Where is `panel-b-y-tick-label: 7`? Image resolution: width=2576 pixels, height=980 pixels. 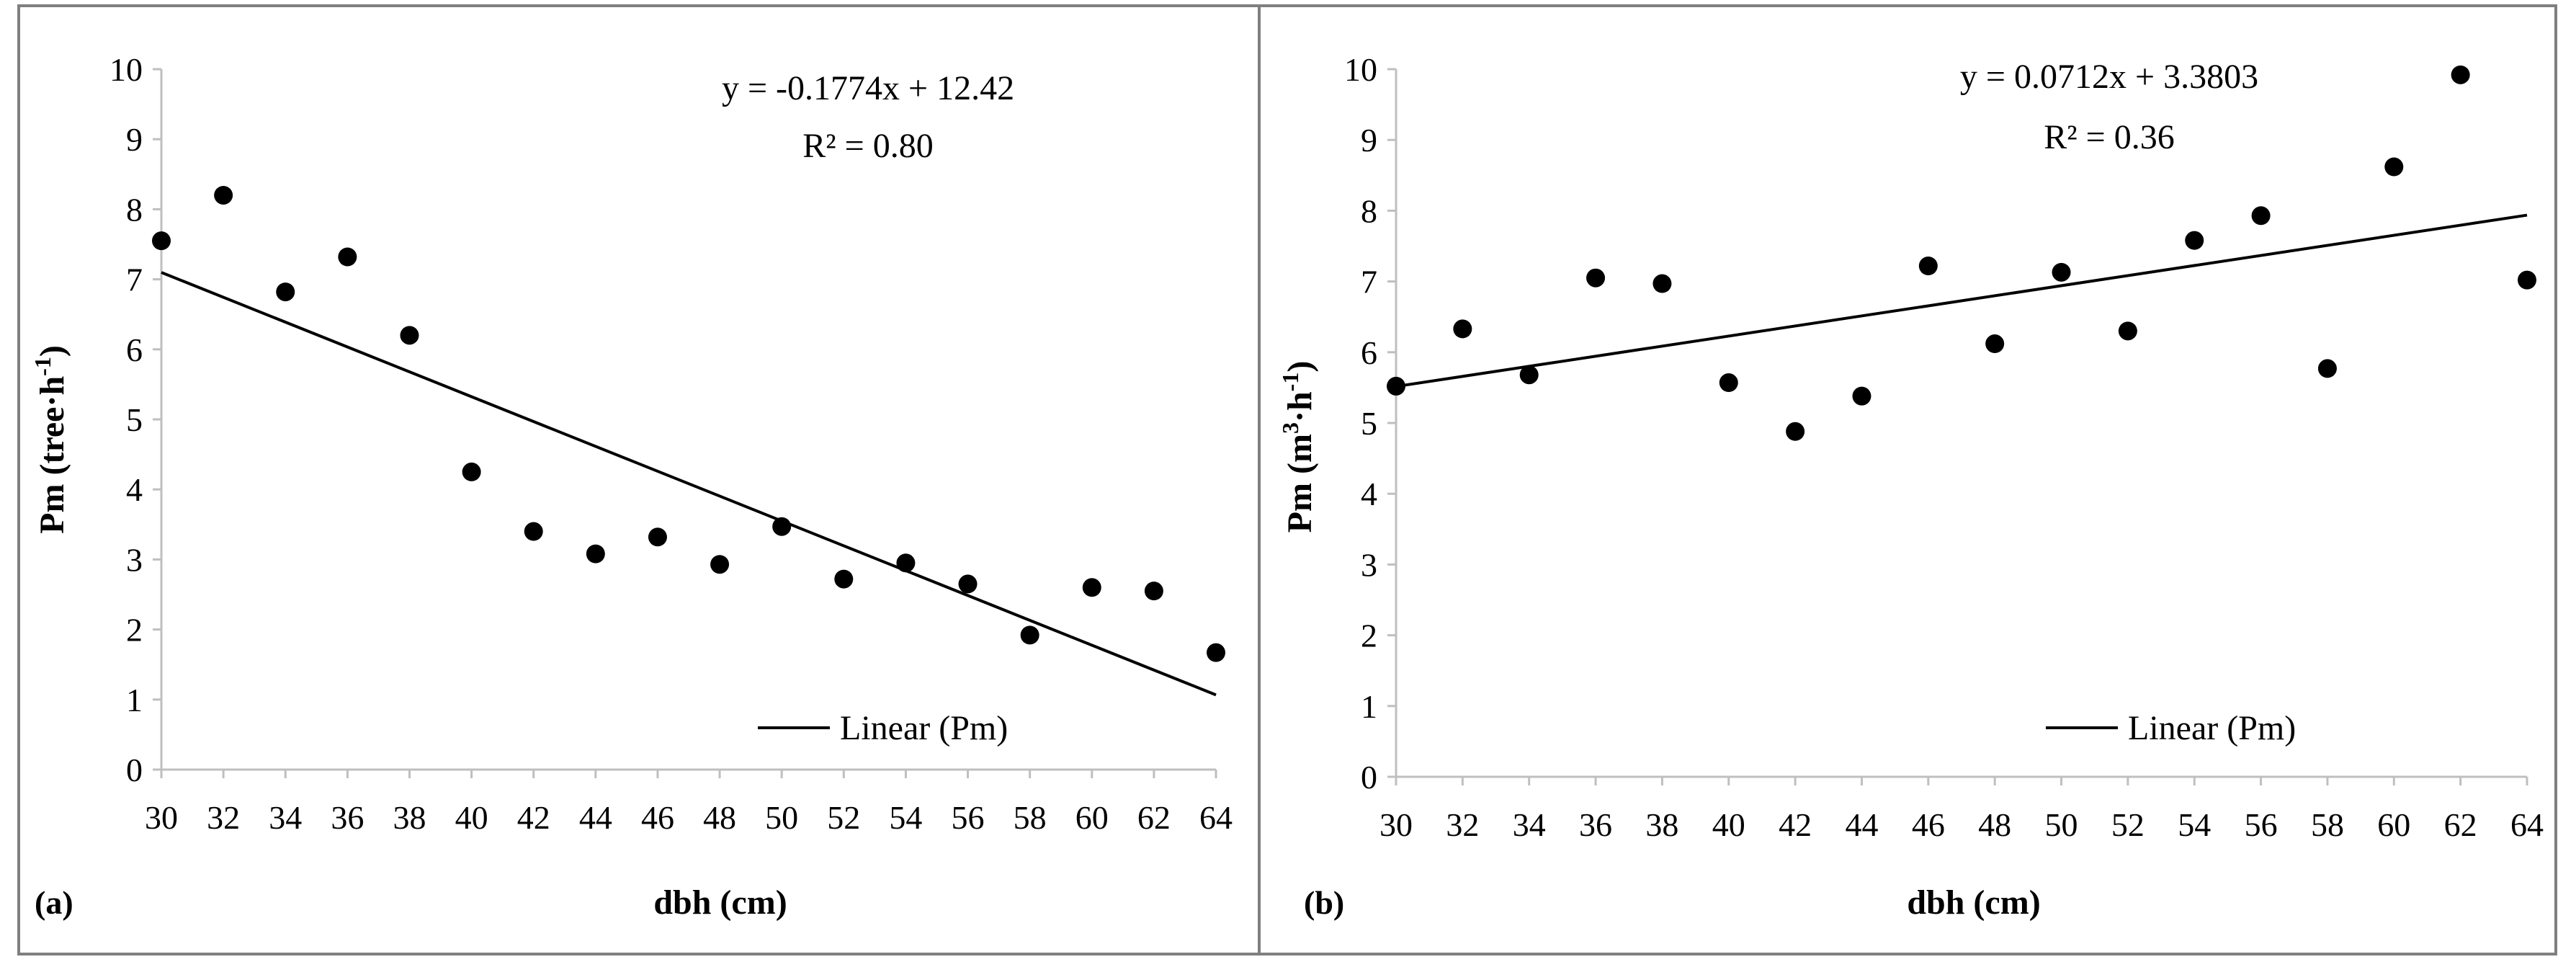 panel-b-y-tick-label: 7 is located at coordinates (1369, 282).